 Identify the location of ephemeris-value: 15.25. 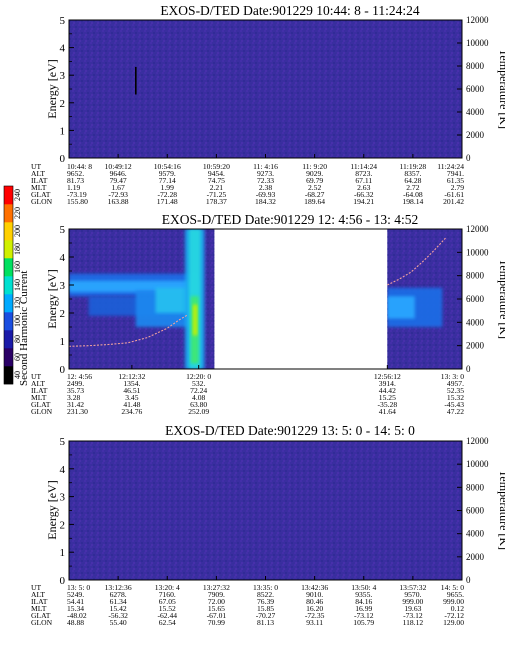
(387, 397).